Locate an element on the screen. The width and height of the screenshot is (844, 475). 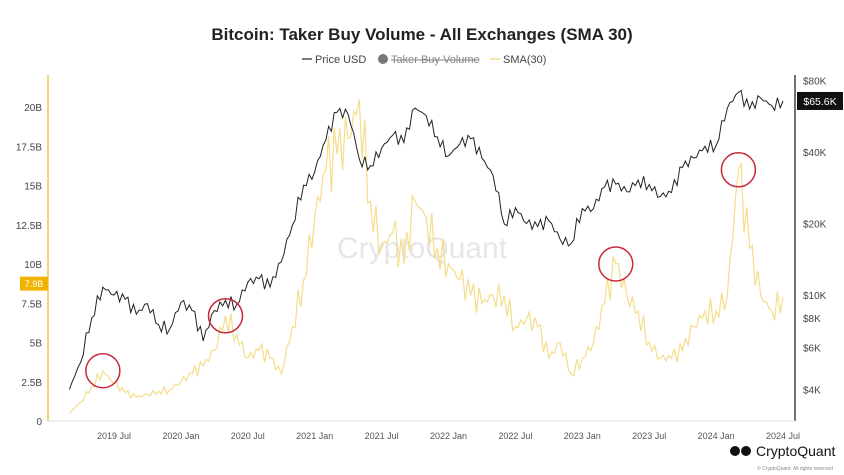
x-tick-label: 2020 Jan is located at coordinates (180, 436).